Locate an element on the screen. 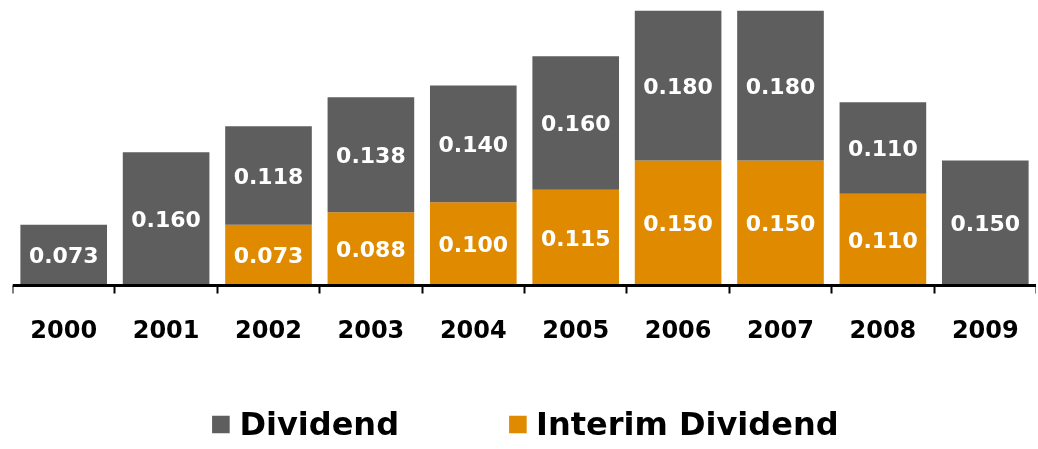 This screenshot has height=449, width=1038. data-label: 0.140 is located at coordinates (473, 144).